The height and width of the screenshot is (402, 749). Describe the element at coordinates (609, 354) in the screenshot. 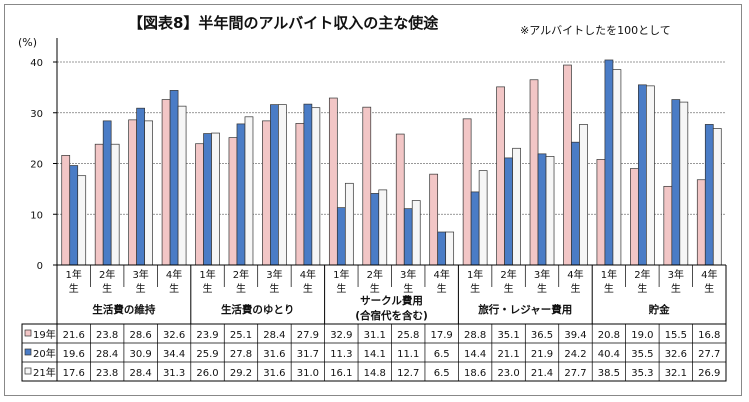

I see `table-cell: 40.4` at that location.